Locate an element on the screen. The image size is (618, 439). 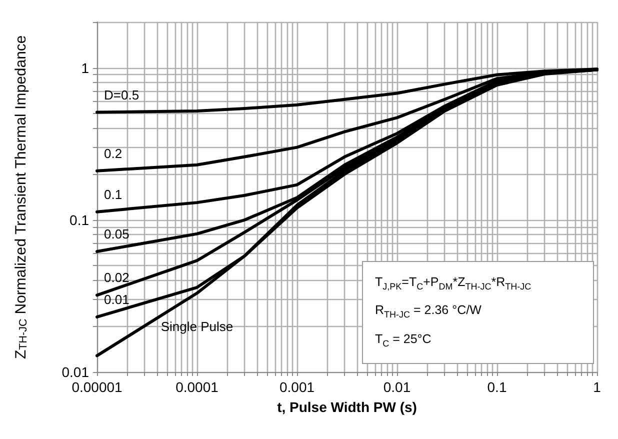
x-tick-label: 0.001 is located at coordinates (297, 387).